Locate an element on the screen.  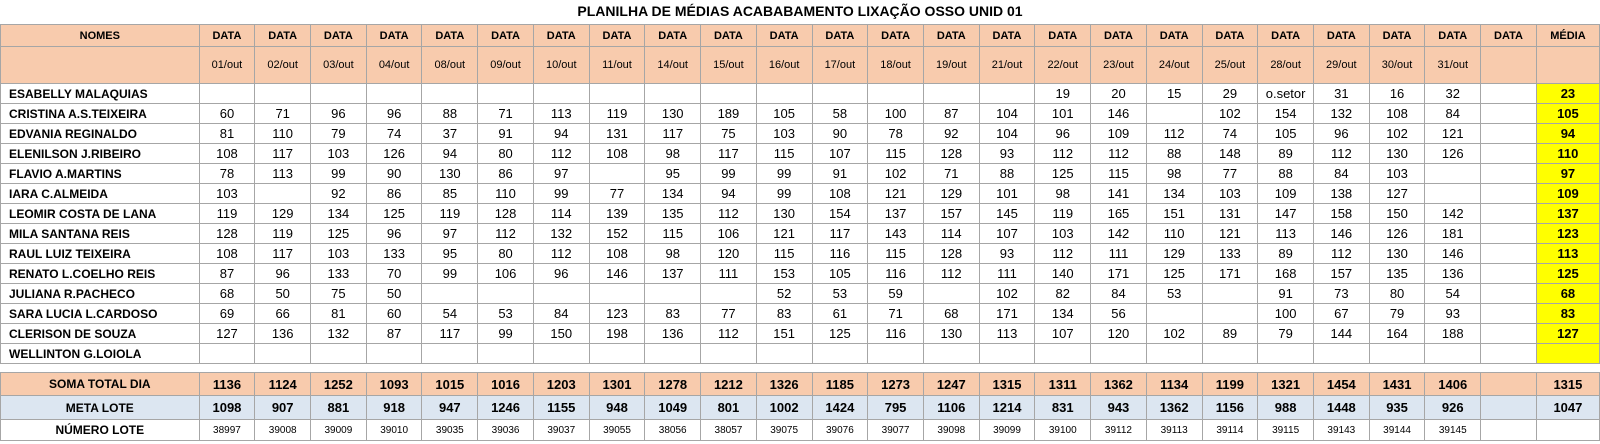
meta-lote-value: 795 is located at coordinates (895, 407).